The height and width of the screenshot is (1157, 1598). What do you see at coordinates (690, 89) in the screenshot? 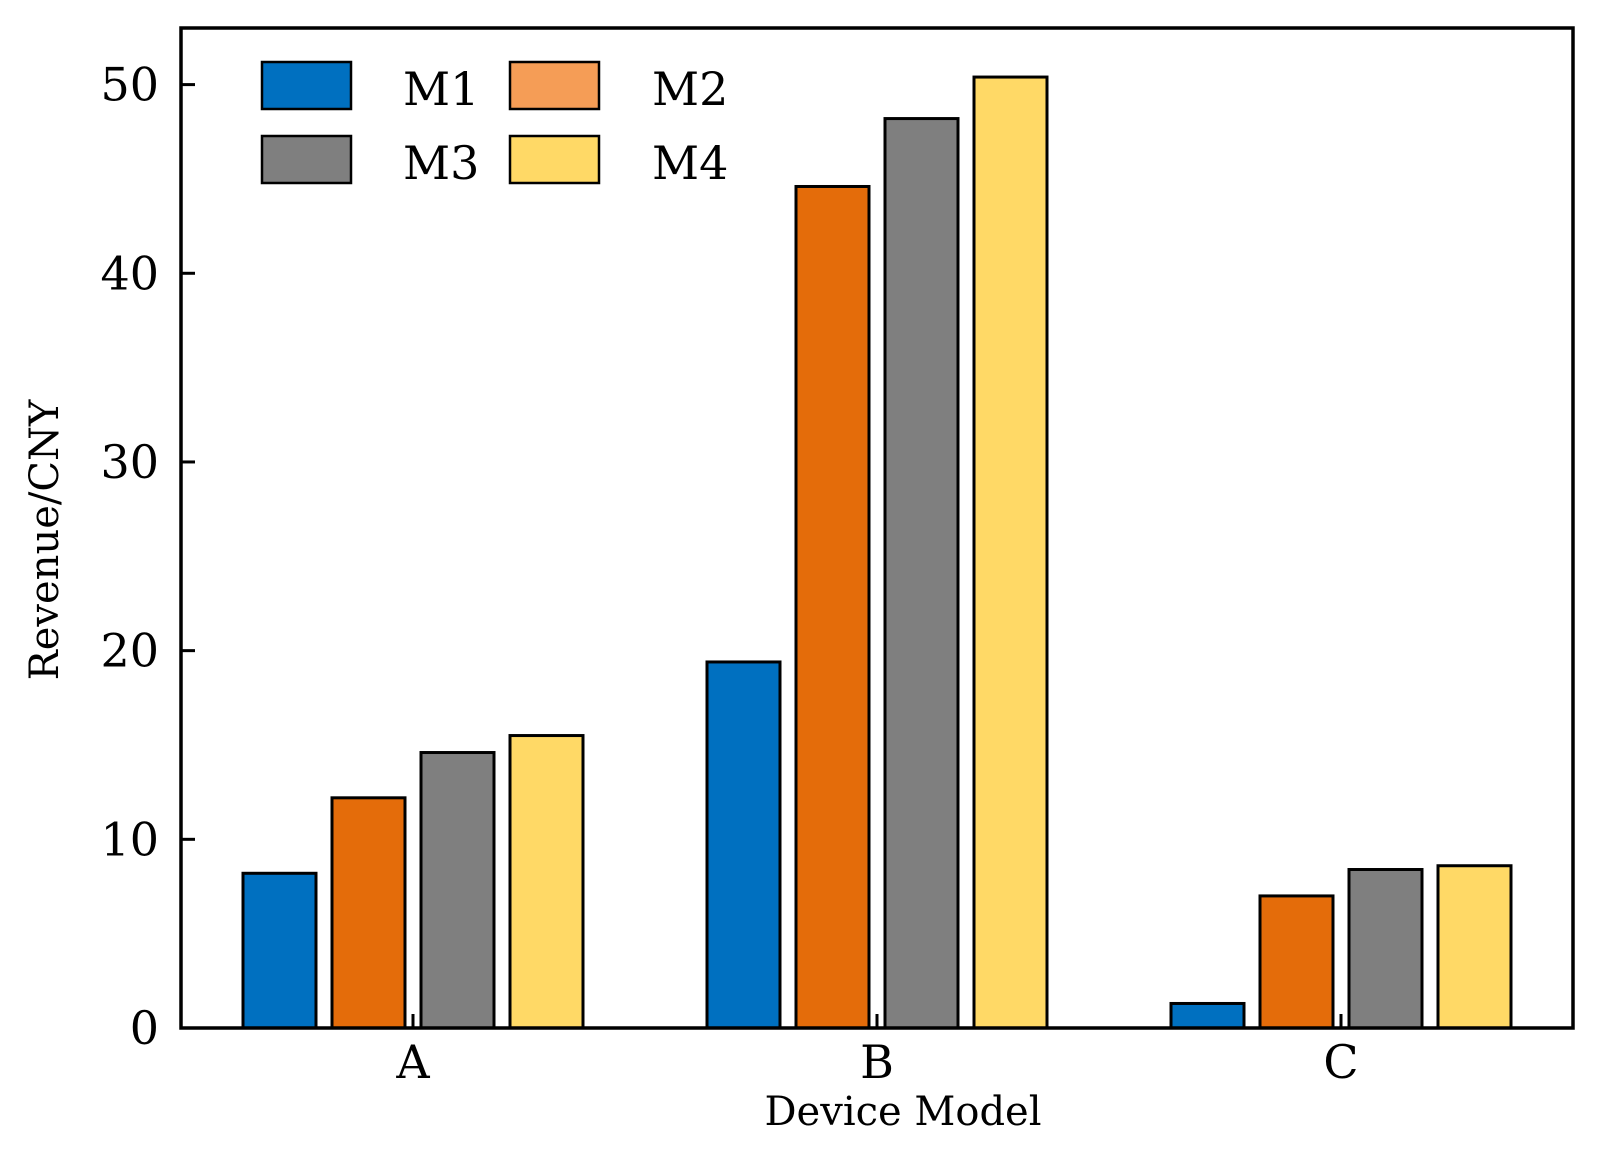
I see `legend-label-m2: M2` at bounding box center [690, 89].